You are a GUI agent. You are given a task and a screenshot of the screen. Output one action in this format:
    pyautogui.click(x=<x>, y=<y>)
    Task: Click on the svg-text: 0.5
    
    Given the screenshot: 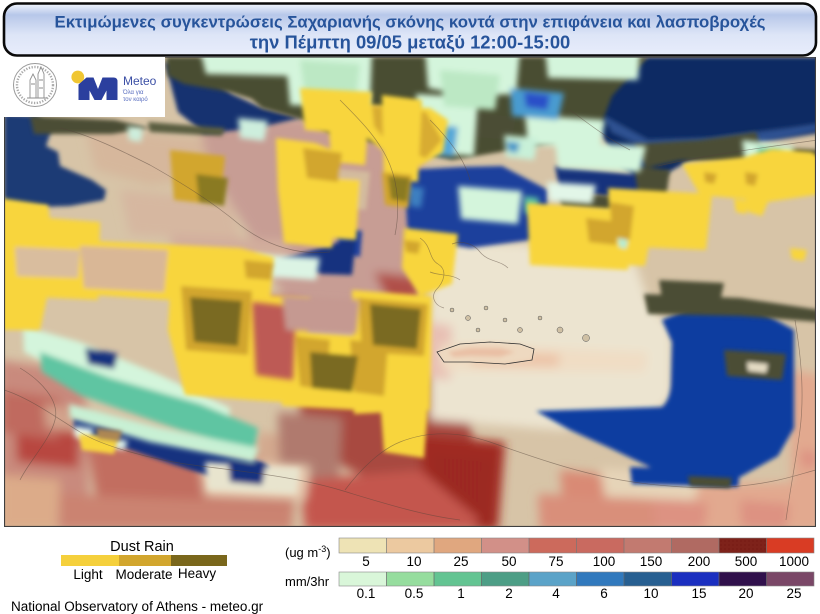 What is the action you would take?
    pyautogui.click(x=414, y=593)
    